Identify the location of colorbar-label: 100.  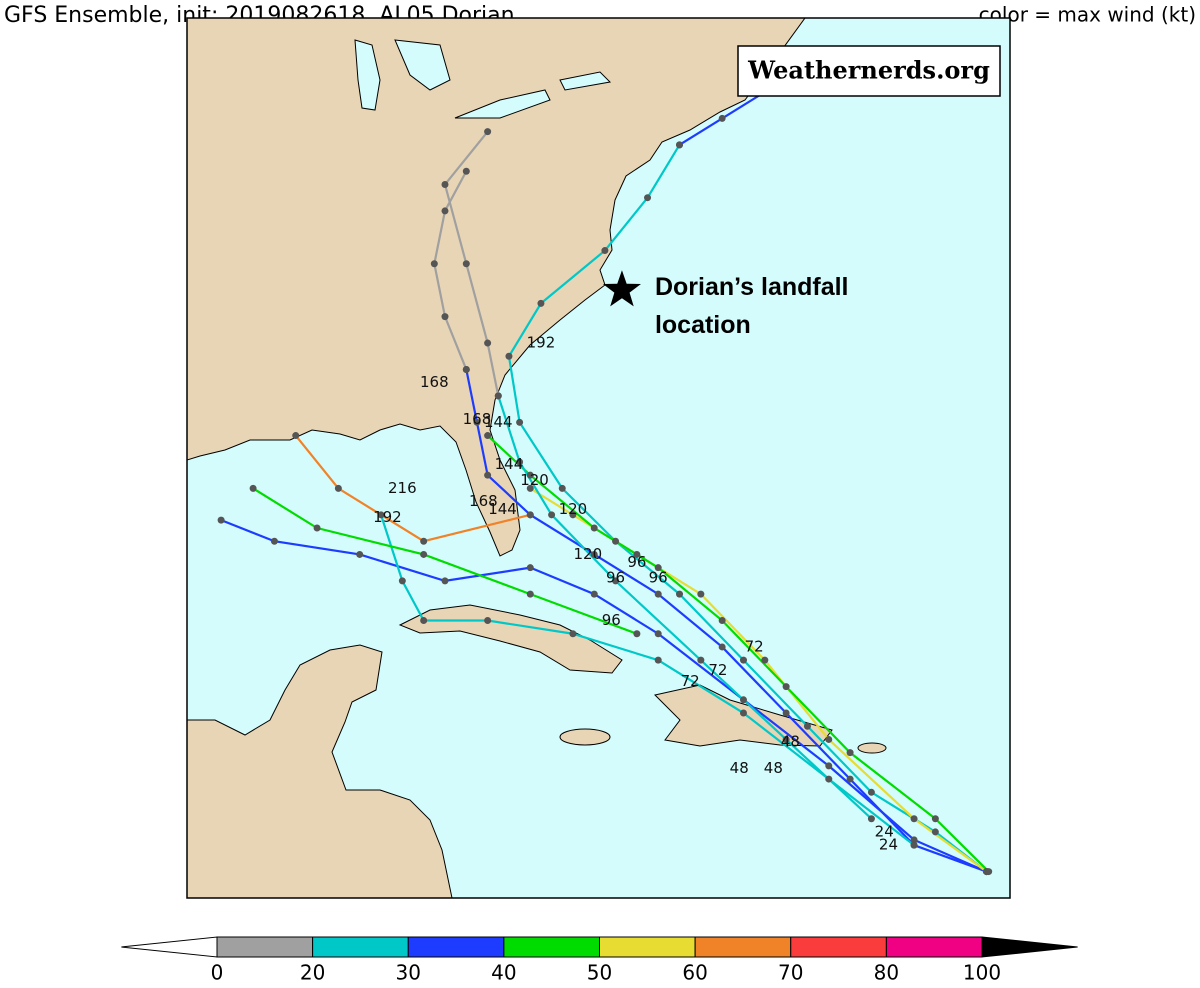
(982, 973).